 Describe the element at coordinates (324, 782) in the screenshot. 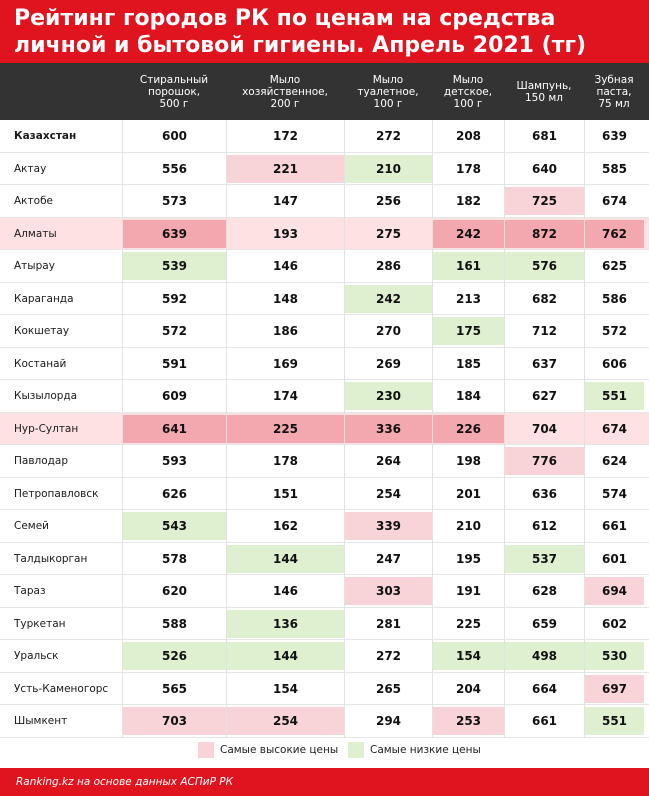

I see `source-footer: Ranking.kz на основе данных АСПиР РК` at that location.